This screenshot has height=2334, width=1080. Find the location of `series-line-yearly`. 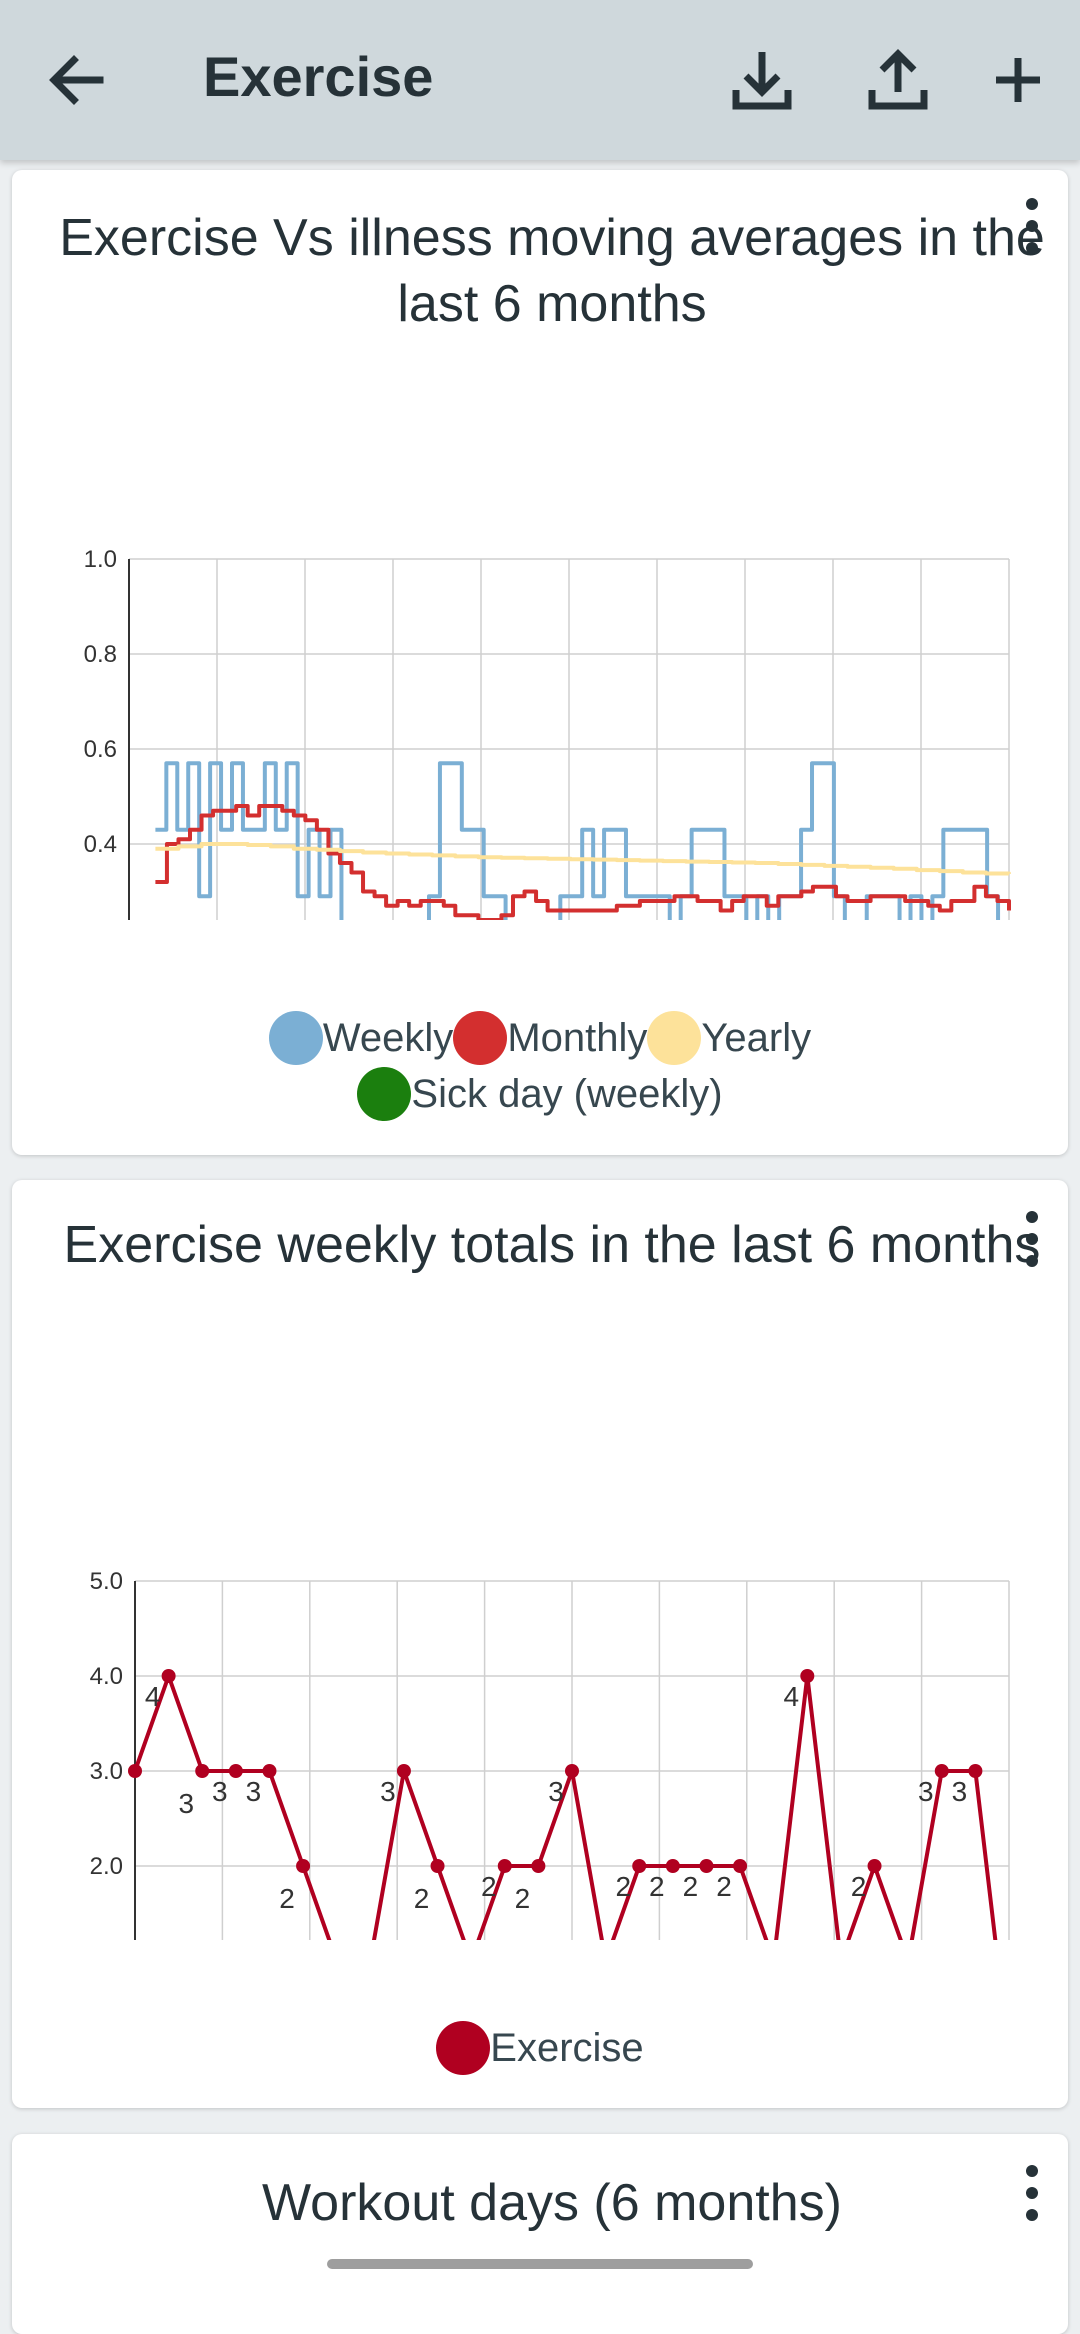

series-line-yearly is located at coordinates (583, 859).